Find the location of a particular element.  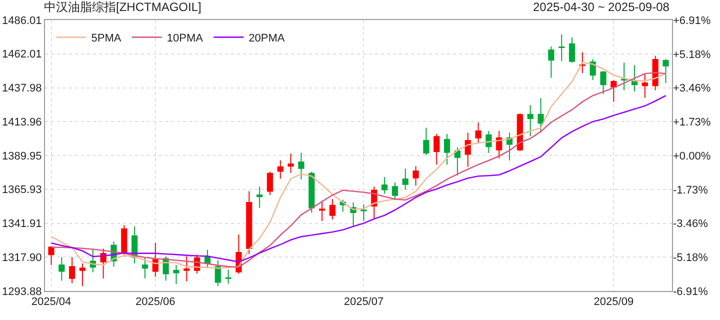

y-tick-label: 1486.01 is located at coordinates (22, 20).